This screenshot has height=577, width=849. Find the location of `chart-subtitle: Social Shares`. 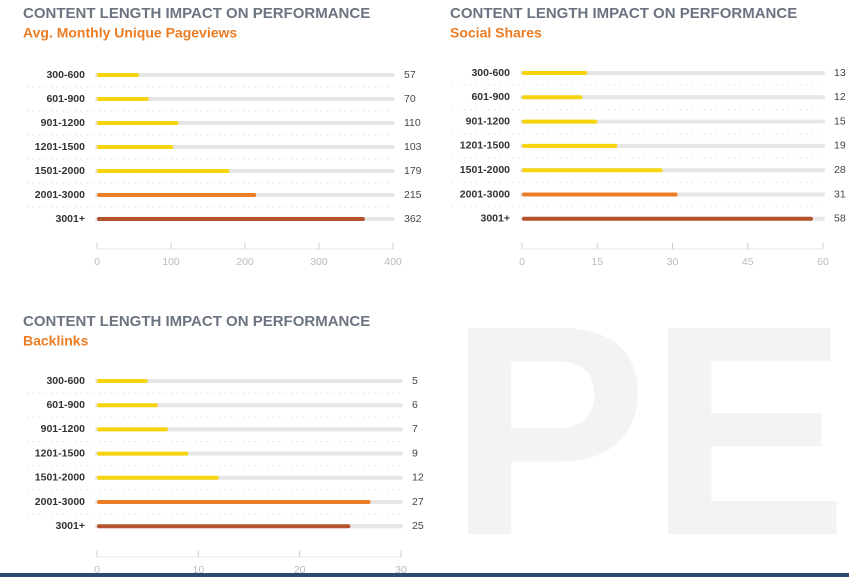

chart-subtitle: Social Shares is located at coordinates (496, 33).